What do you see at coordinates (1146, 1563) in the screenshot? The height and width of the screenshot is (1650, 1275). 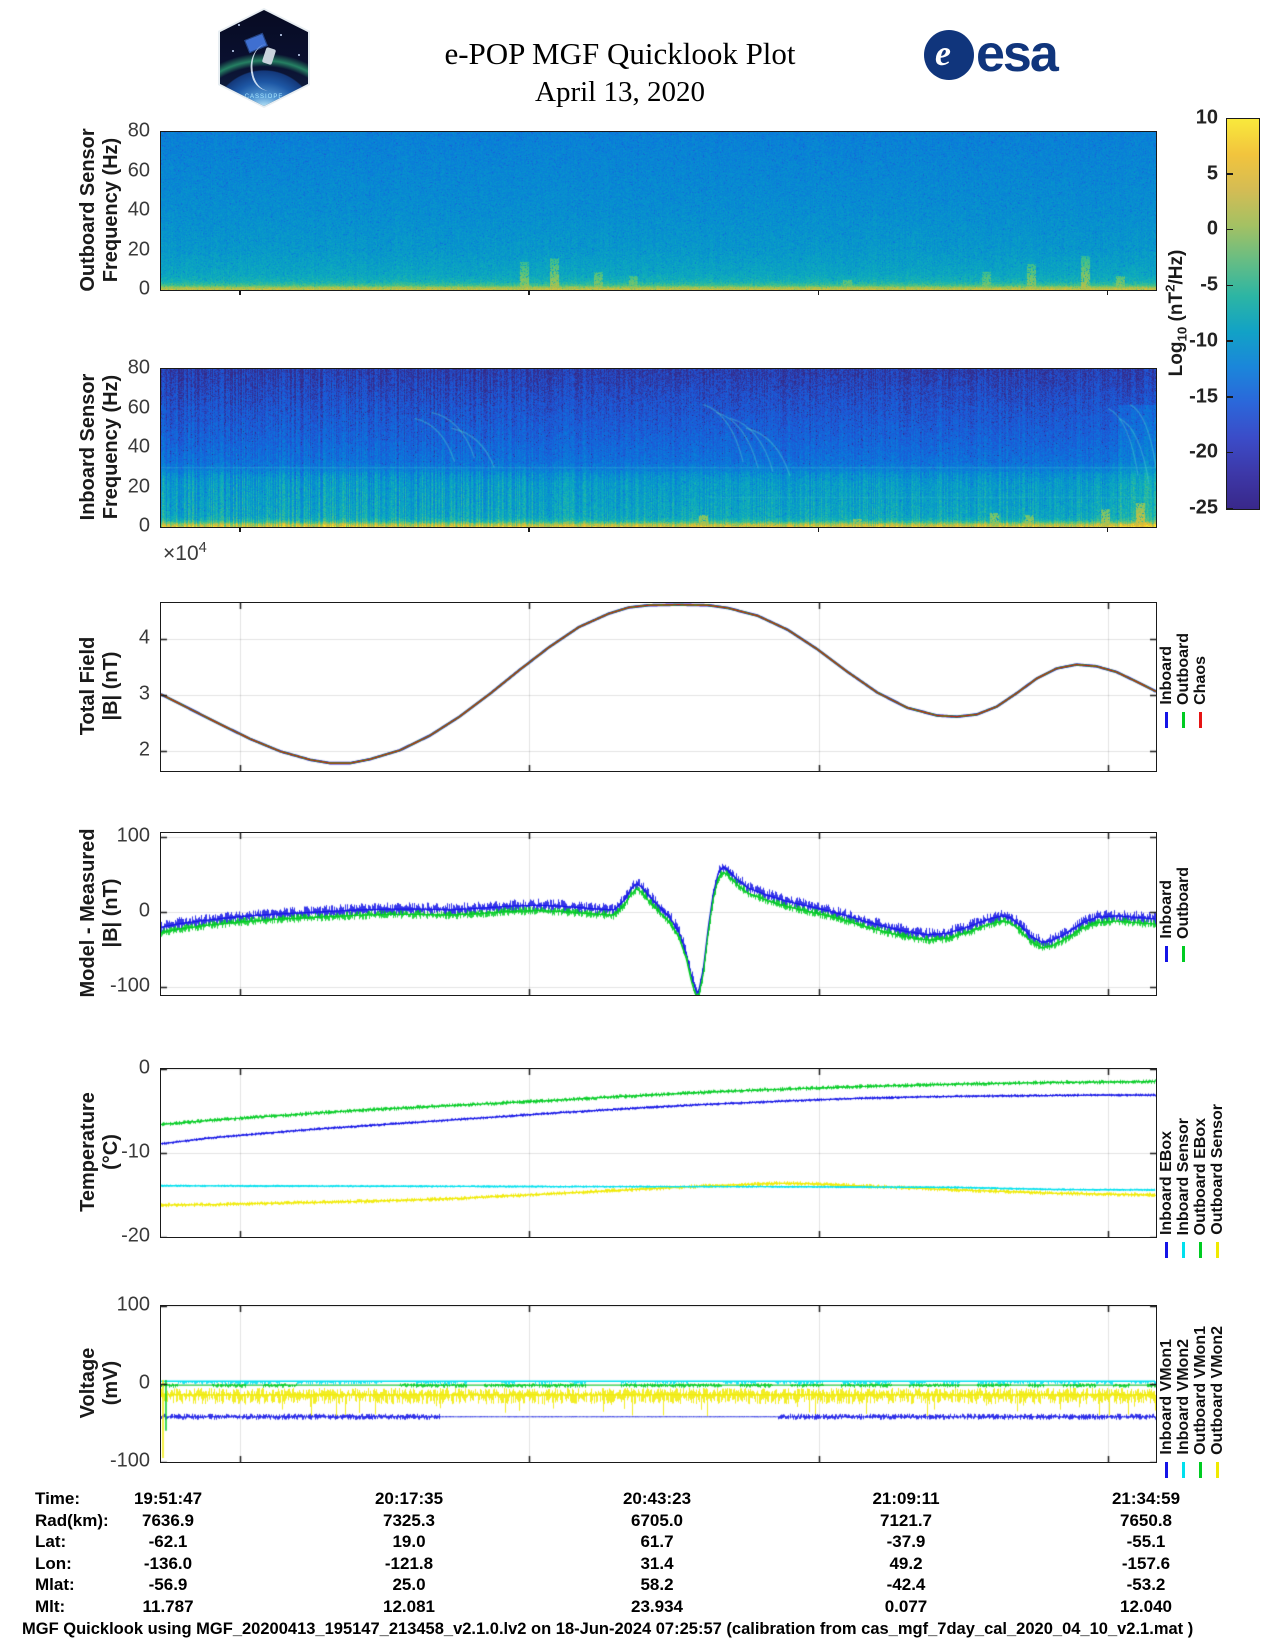 I see `table-cell: -157.6` at bounding box center [1146, 1563].